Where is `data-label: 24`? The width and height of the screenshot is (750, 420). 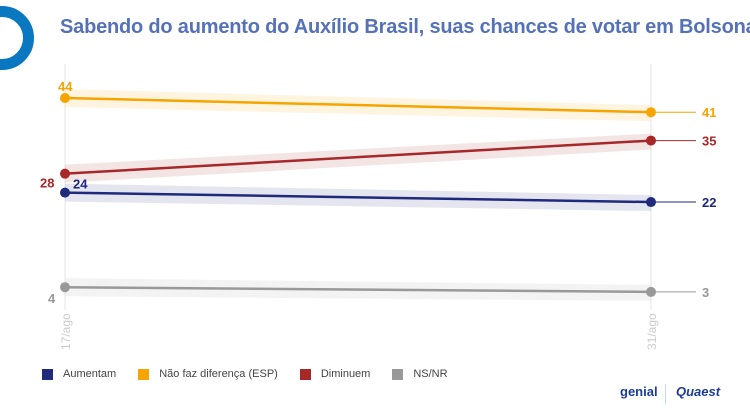 data-label: 24 is located at coordinates (80, 184).